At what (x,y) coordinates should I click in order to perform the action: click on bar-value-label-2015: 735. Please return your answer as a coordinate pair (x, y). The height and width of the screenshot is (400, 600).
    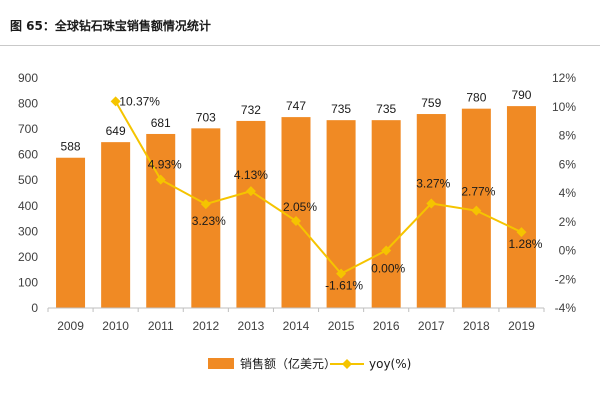
    Looking at the image, I should click on (341, 109).